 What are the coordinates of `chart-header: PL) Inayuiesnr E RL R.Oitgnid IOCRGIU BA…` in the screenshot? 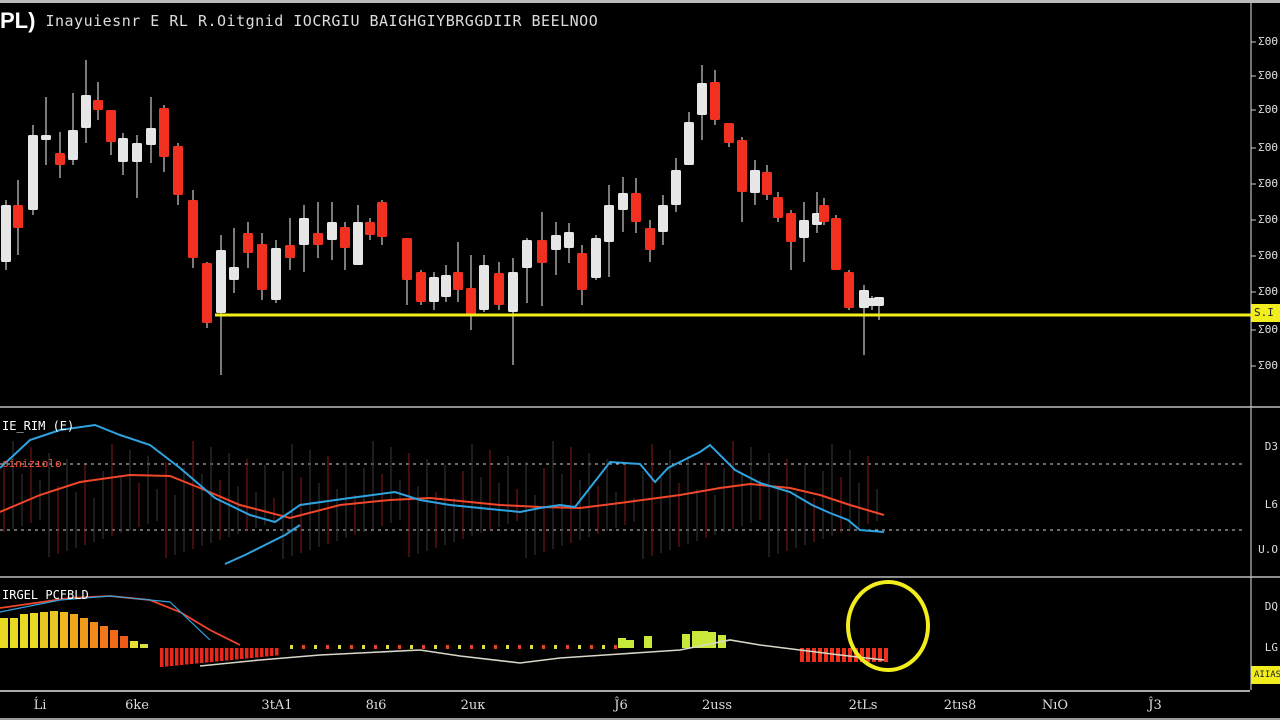 It's located at (299, 21).